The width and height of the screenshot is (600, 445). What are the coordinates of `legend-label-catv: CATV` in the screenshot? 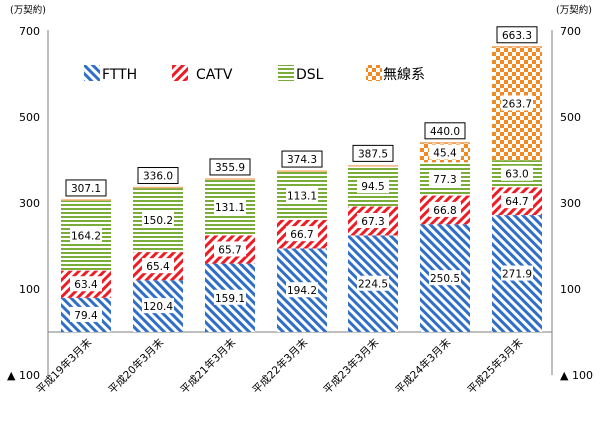 It's located at (214, 75).